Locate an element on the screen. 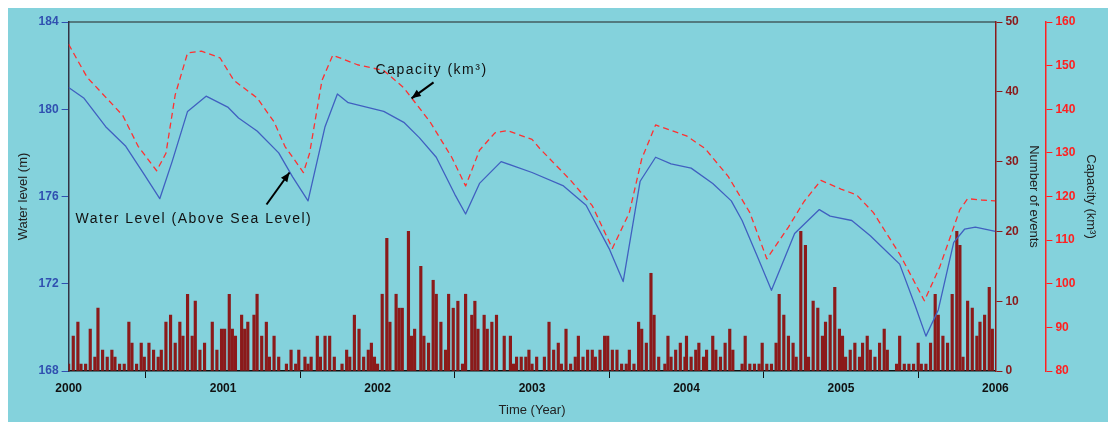 This screenshot has height=430, width=1116. y2-tick-label: 140 is located at coordinates (1065, 108).